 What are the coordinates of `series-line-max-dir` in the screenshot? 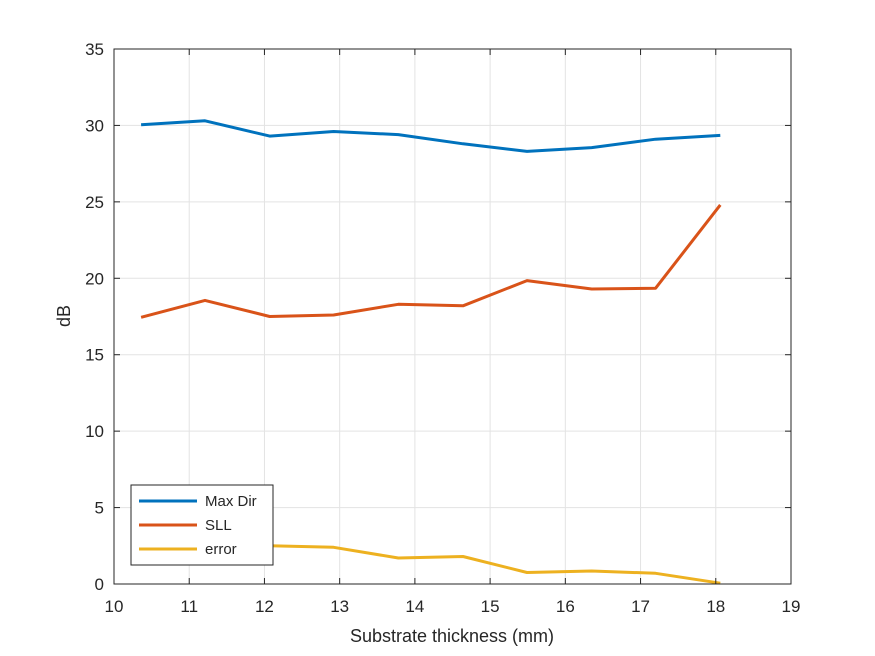 It's located at (431, 136).